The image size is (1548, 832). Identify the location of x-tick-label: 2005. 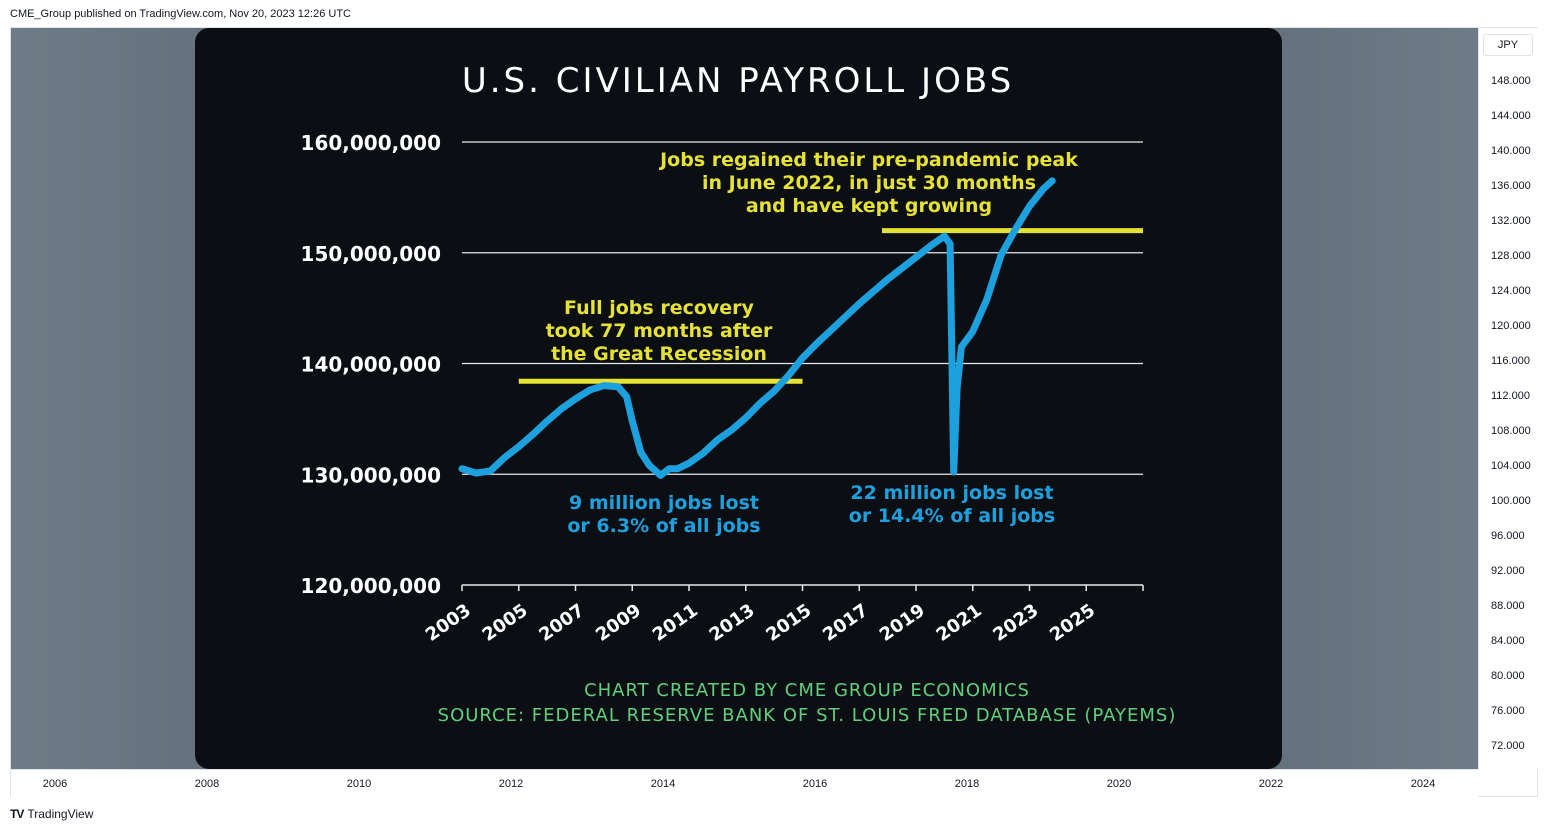
(505, 623).